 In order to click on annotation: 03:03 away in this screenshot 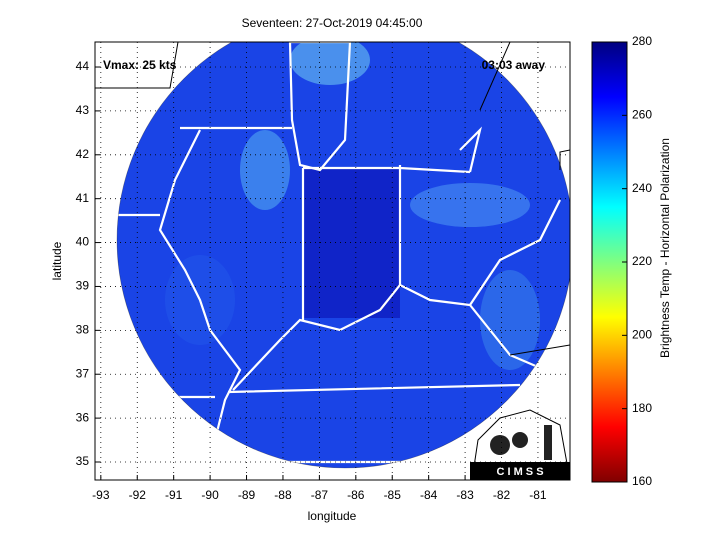, I will do `click(514, 65)`.